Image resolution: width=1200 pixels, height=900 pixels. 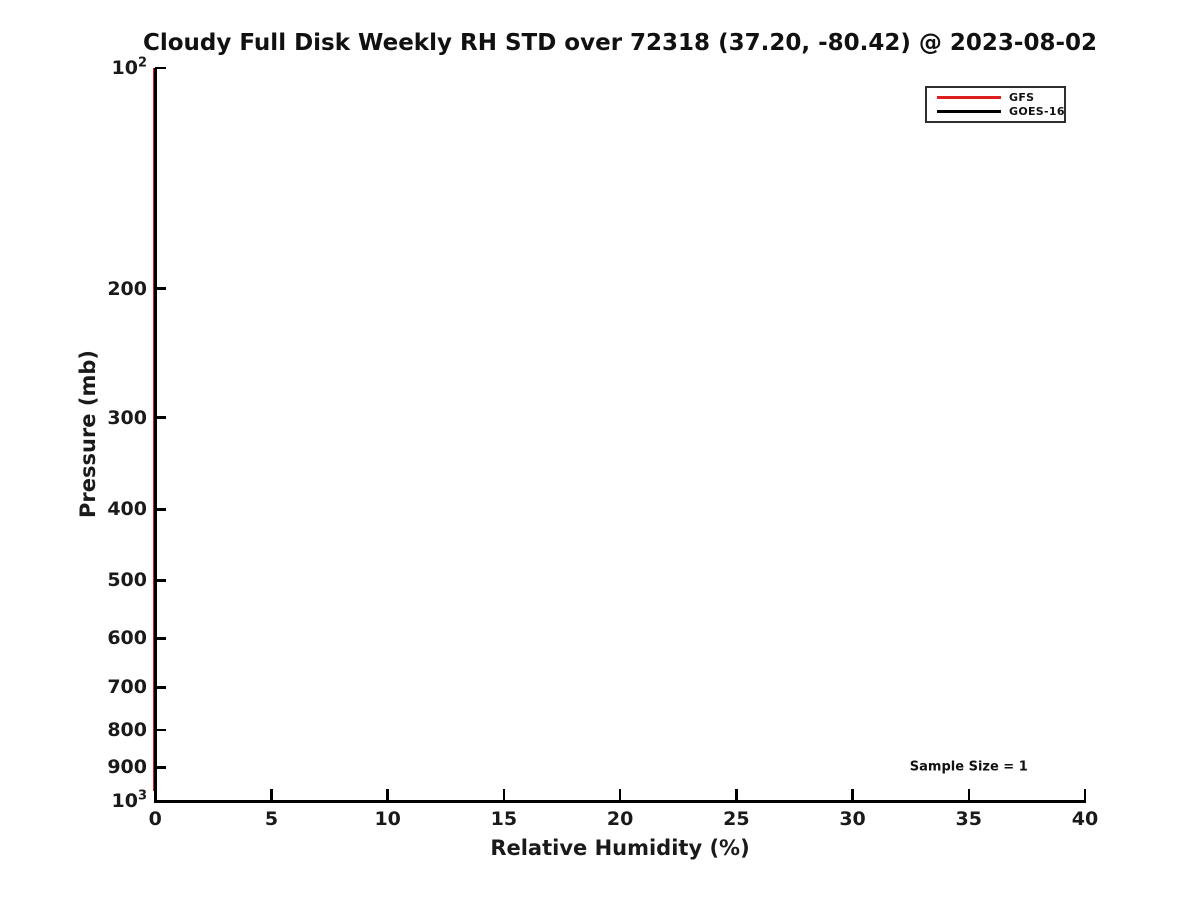 What do you see at coordinates (968, 767) in the screenshot?
I see `sample-size-annotation: Sample Size = 1` at bounding box center [968, 767].